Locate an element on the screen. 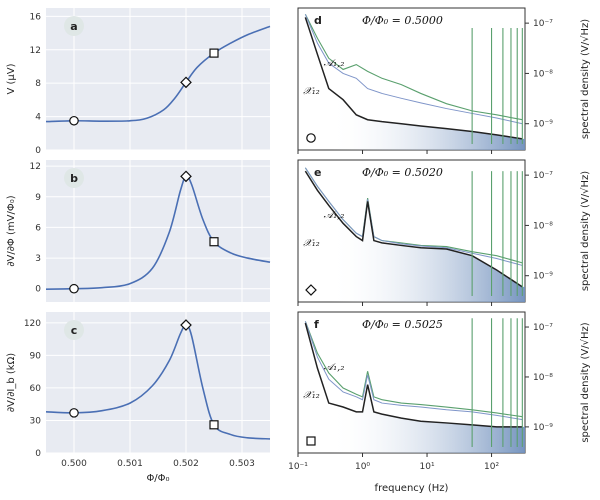 This screenshot has height=500, width=600. y-tick-label: 120 is located at coordinates (32, 324).